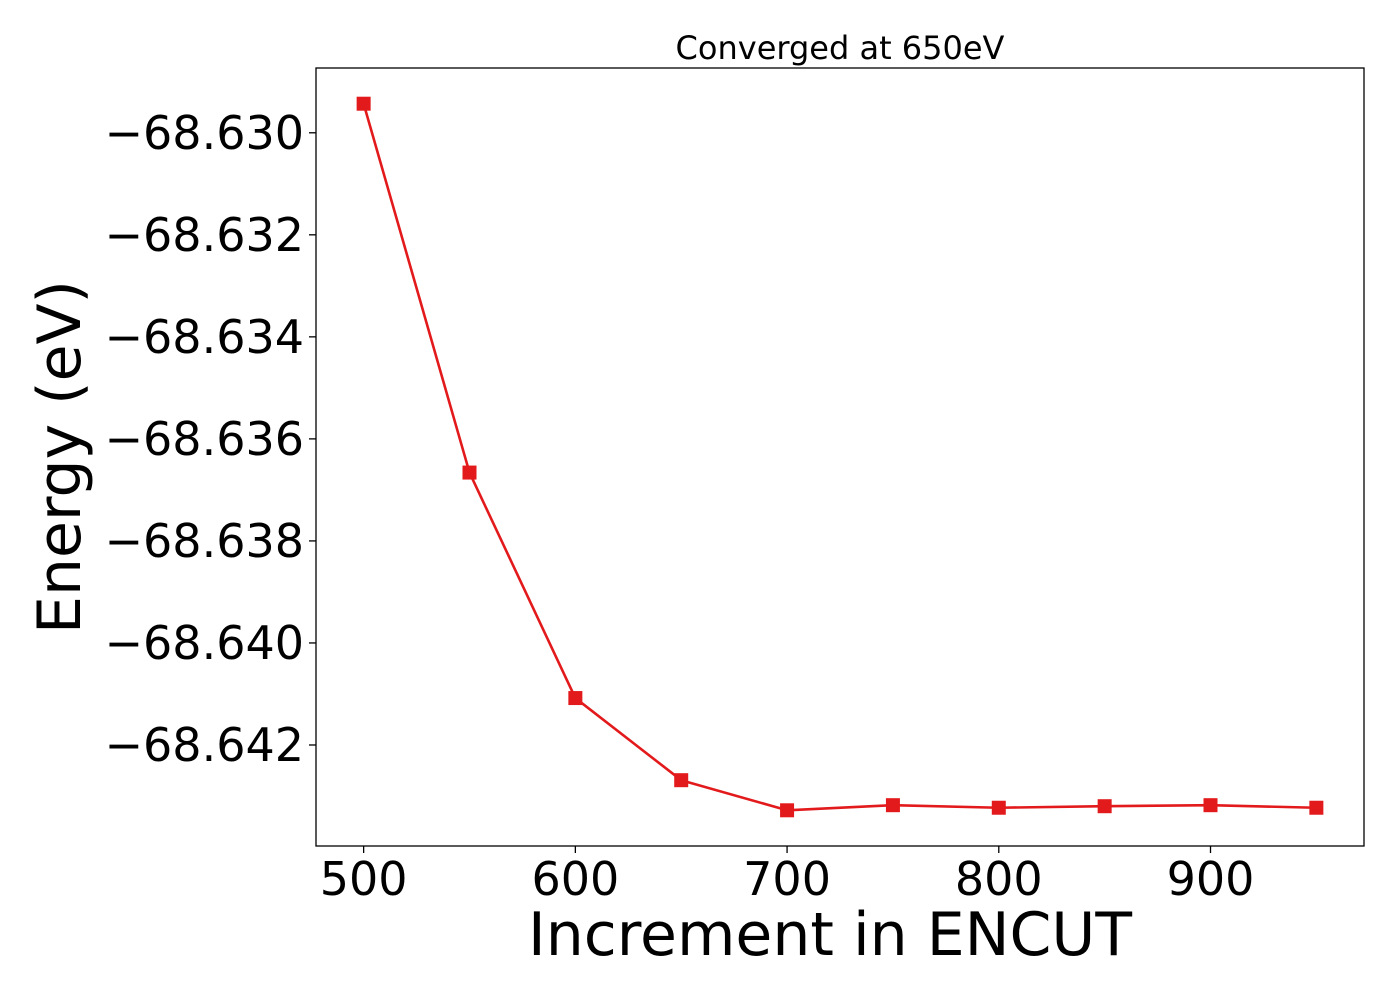  Describe the element at coordinates (205, 133) in the screenshot. I see `y-tick-label: −68.630` at that location.